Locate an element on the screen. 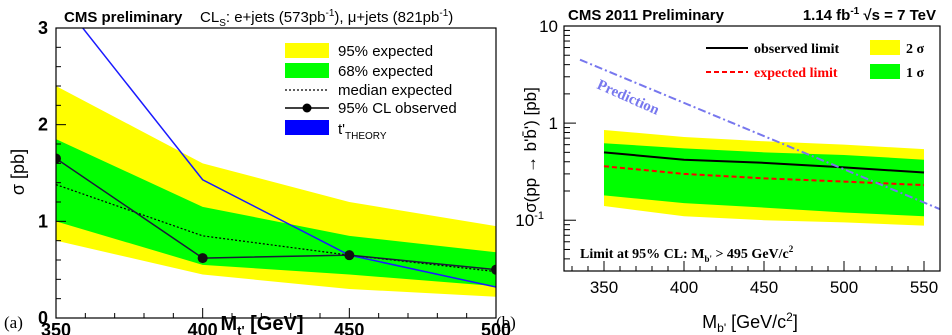 Image resolution: width=952 pixels, height=335 pixels. panel-a-header: CMS preliminary is located at coordinates (123, 17).